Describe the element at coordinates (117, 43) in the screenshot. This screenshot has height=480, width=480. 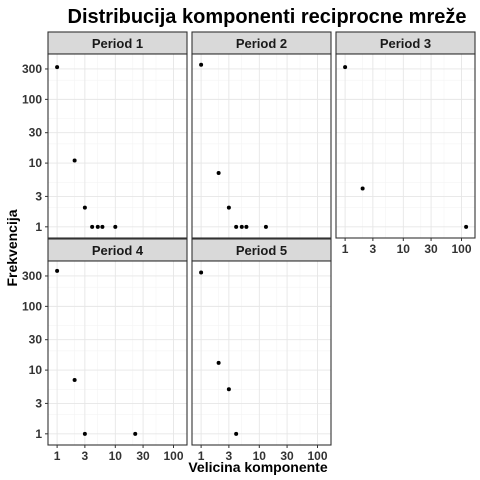
I see `facet-label: Period 1` at that location.